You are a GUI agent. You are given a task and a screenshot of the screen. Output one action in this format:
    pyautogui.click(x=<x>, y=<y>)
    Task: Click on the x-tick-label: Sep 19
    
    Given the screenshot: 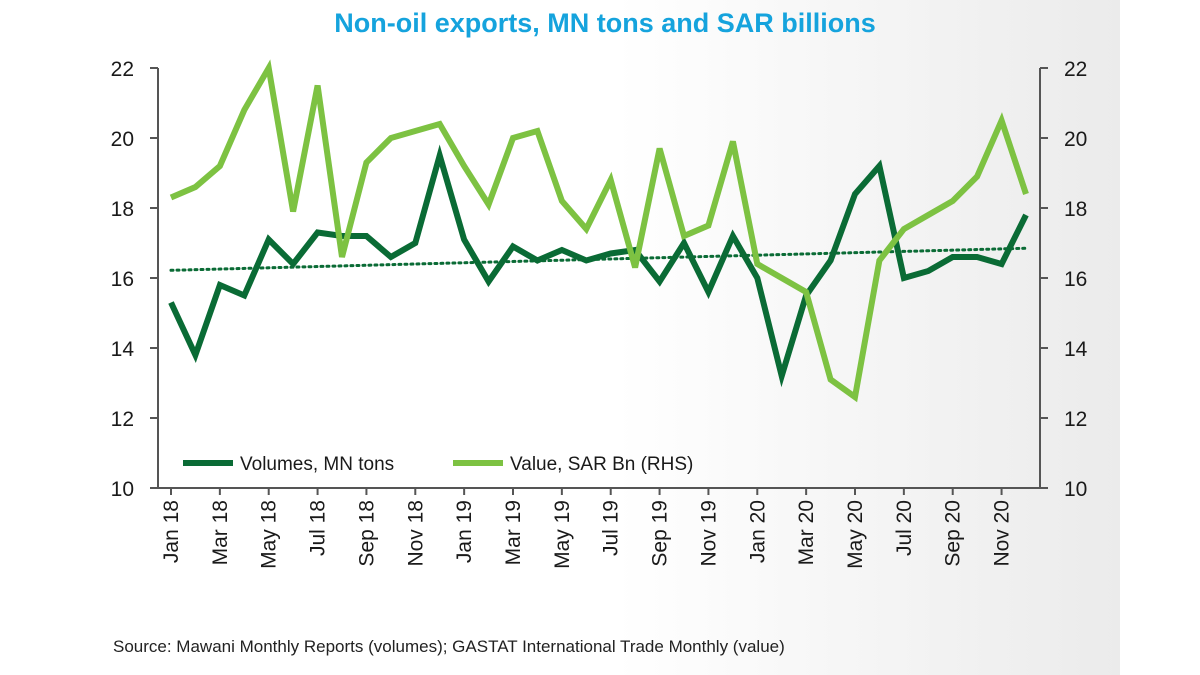 What is the action you would take?
    pyautogui.click(x=660, y=533)
    